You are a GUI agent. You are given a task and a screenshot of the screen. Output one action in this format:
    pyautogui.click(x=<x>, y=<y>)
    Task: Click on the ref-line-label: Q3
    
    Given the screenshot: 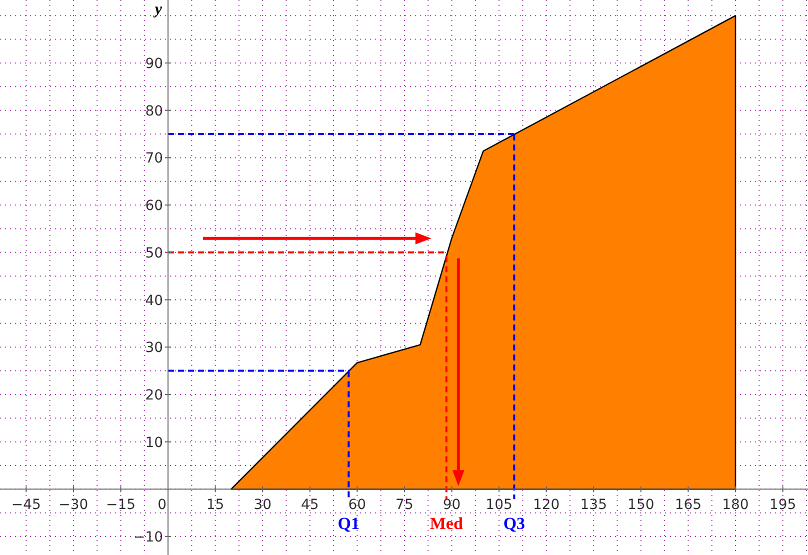 What is the action you would take?
    pyautogui.click(x=514, y=524)
    